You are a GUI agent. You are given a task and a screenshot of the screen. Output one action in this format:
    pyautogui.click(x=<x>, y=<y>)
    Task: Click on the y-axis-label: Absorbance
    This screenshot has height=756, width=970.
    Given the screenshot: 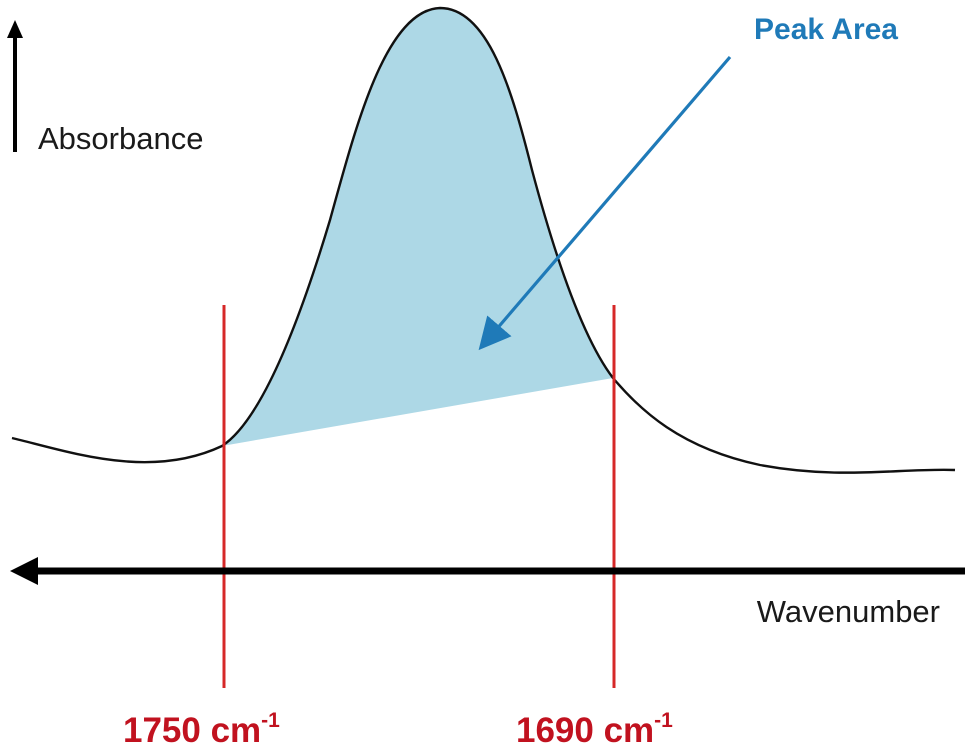 What is the action you would take?
    pyautogui.click(x=120, y=138)
    